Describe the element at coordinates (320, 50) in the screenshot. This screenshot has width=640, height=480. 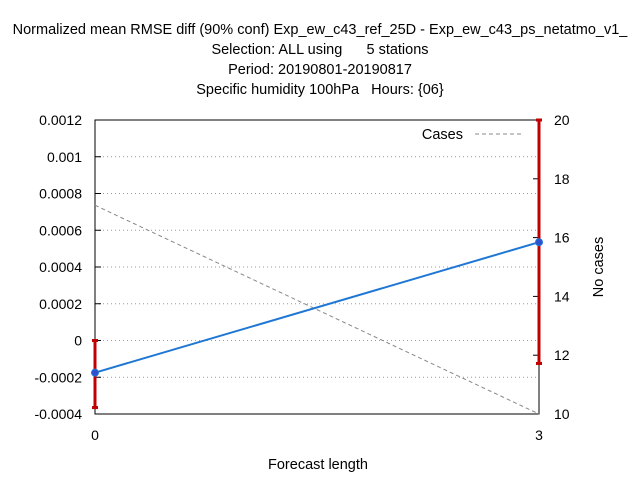
I see `chart-title-line-2: Selection: ALL using 5 stations` at that location.